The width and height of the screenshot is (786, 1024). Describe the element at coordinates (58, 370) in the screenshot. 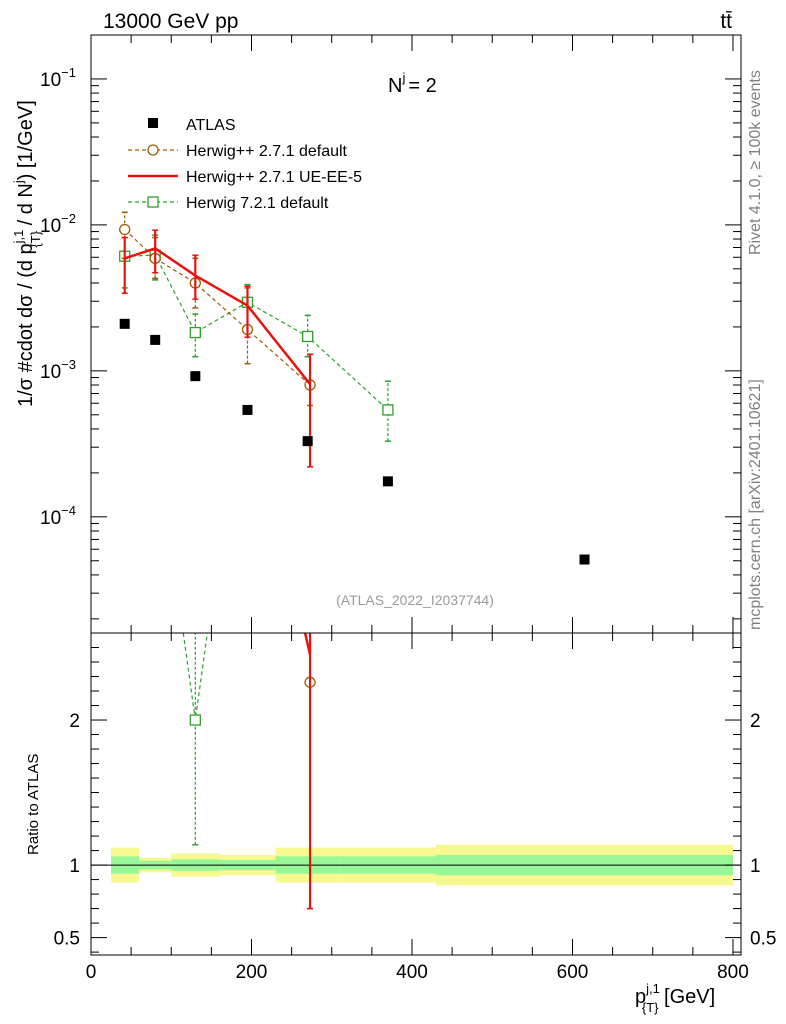

I see `y-tick-label: 10⁻³` at that location.